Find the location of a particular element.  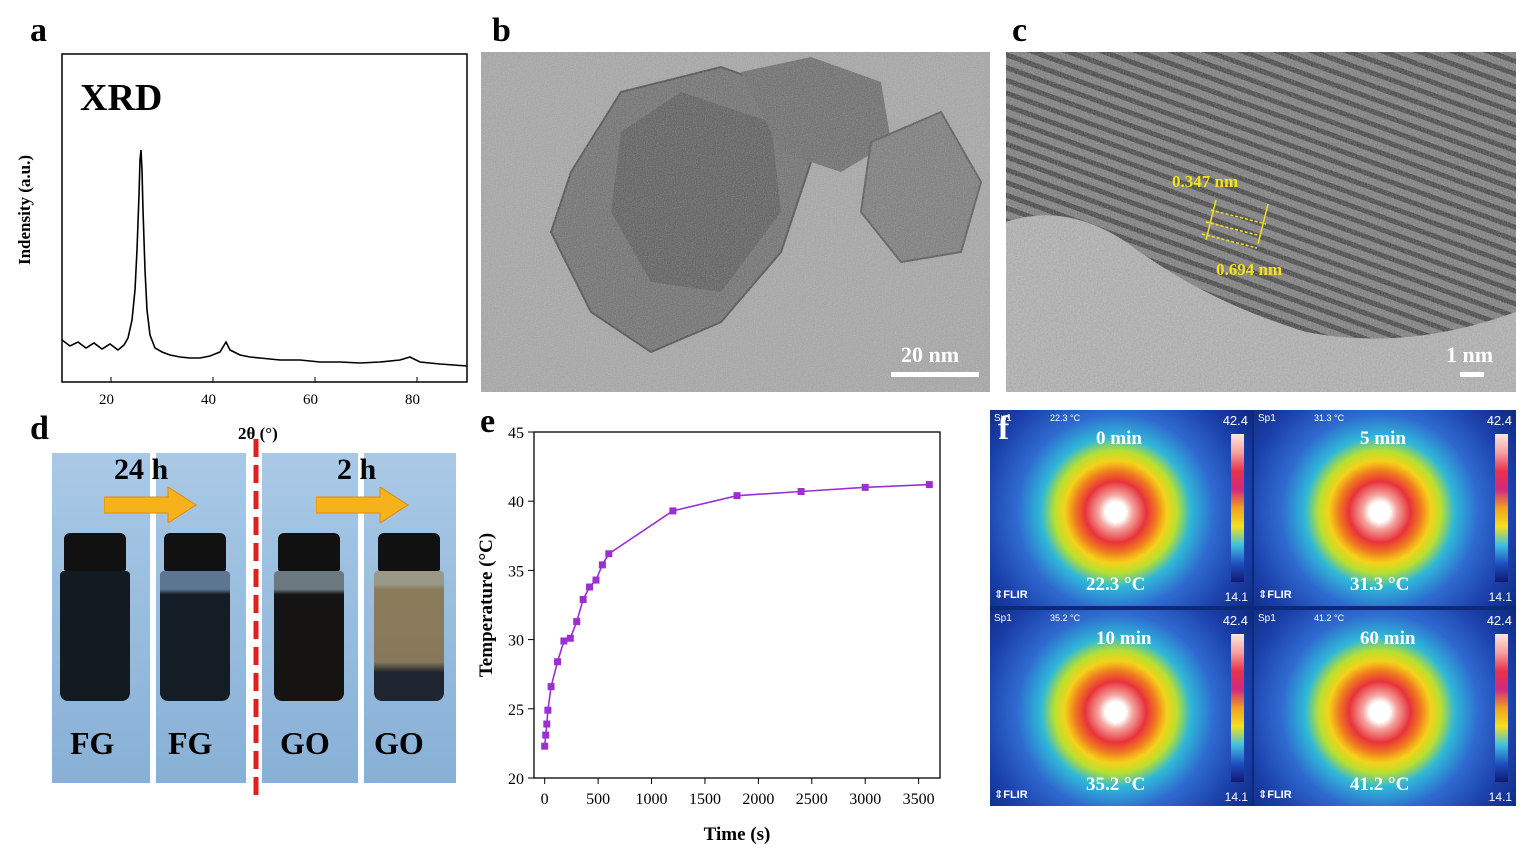

x-tick-label: 2000 is located at coordinates (758, 799).